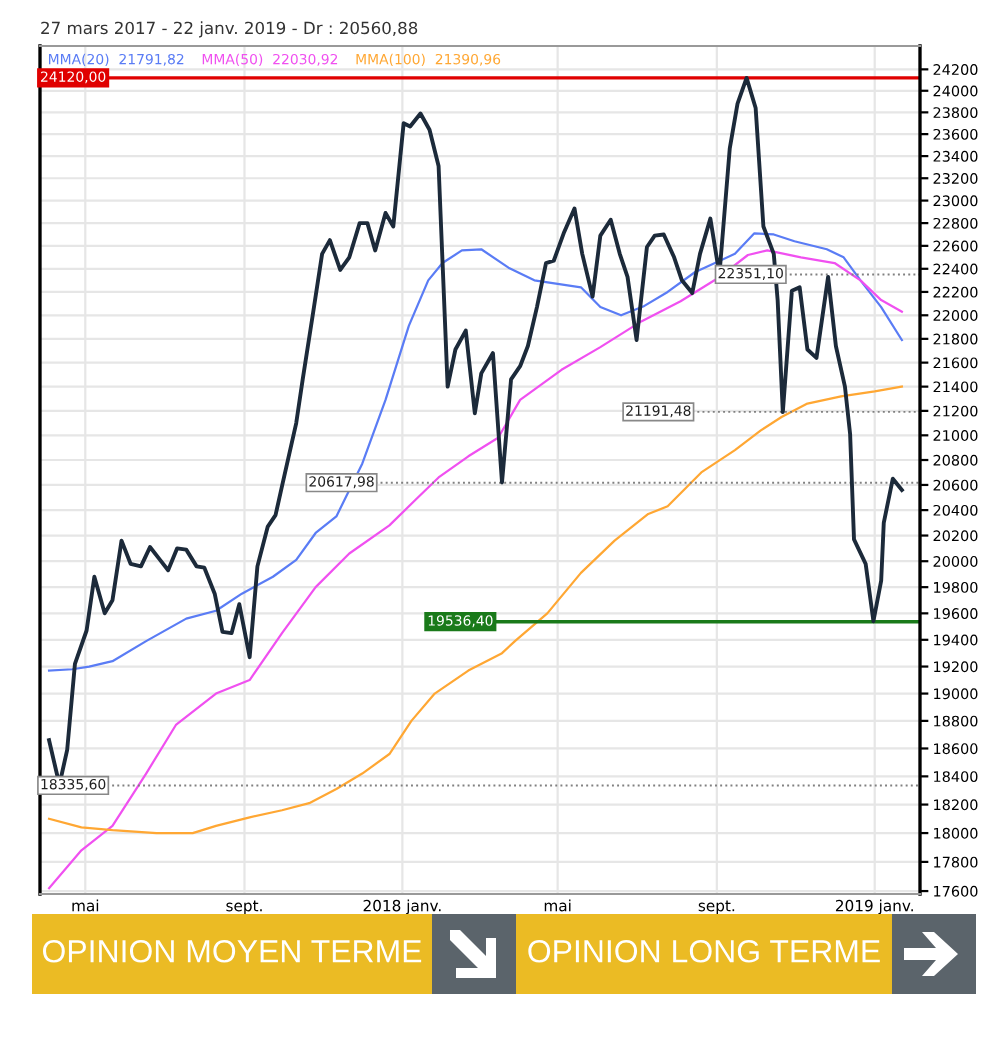 Image resolution: width=1000 pixels, height=1040 pixels. I want to click on text: OPINION LONG TERME, so click(704, 951).